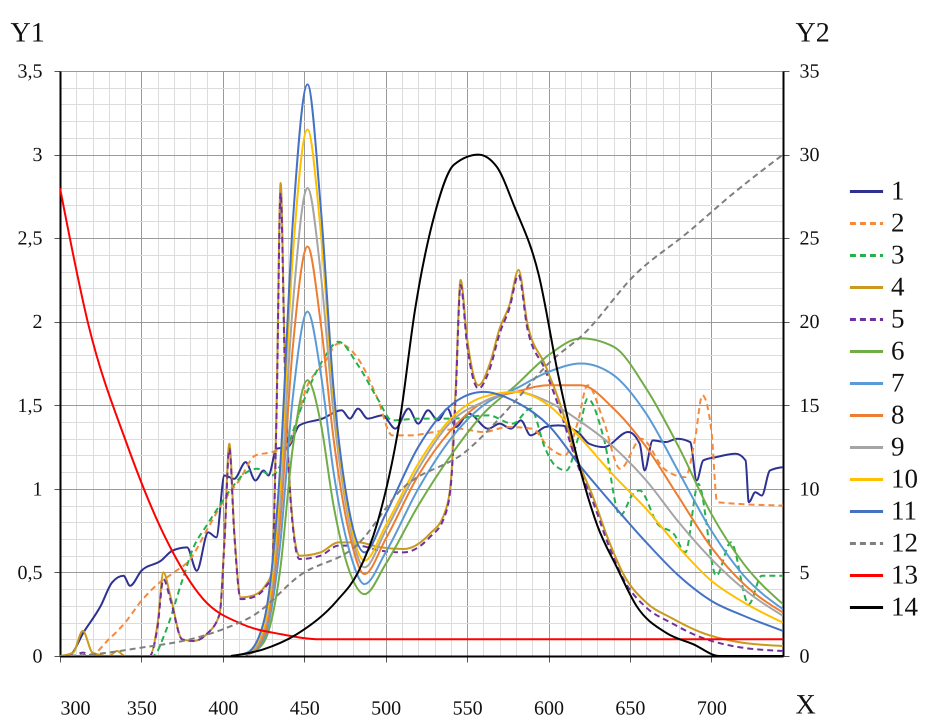 This screenshot has height=718, width=934. Describe the element at coordinates (897, 351) in the screenshot. I see `legend-label: 6` at that location.